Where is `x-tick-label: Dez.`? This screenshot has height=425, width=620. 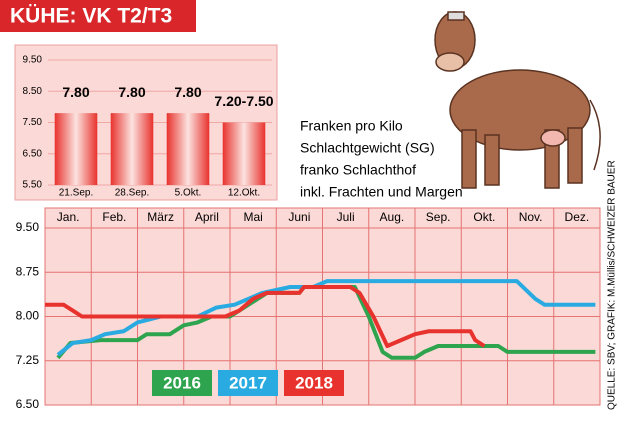
x-tick-label: Dez. is located at coordinates (577, 217).